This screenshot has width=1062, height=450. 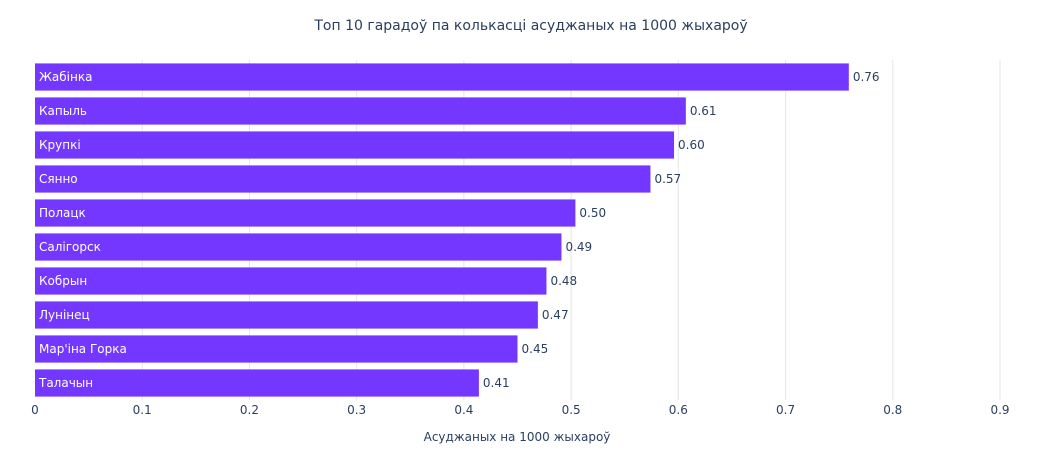 What do you see at coordinates (356, 410) in the screenshot?
I see `x-tick-label: 0.3` at bounding box center [356, 410].